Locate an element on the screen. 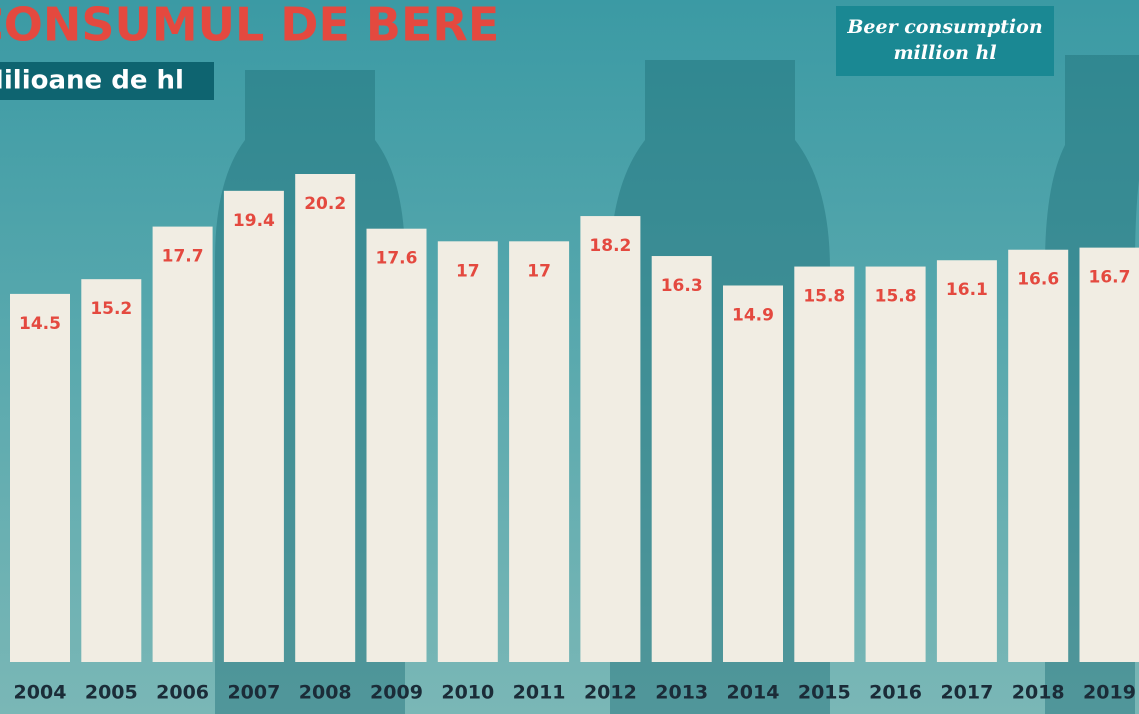 Image resolution: width=1139 pixels, height=714 pixels. annotation: million hl is located at coordinates (944, 53).